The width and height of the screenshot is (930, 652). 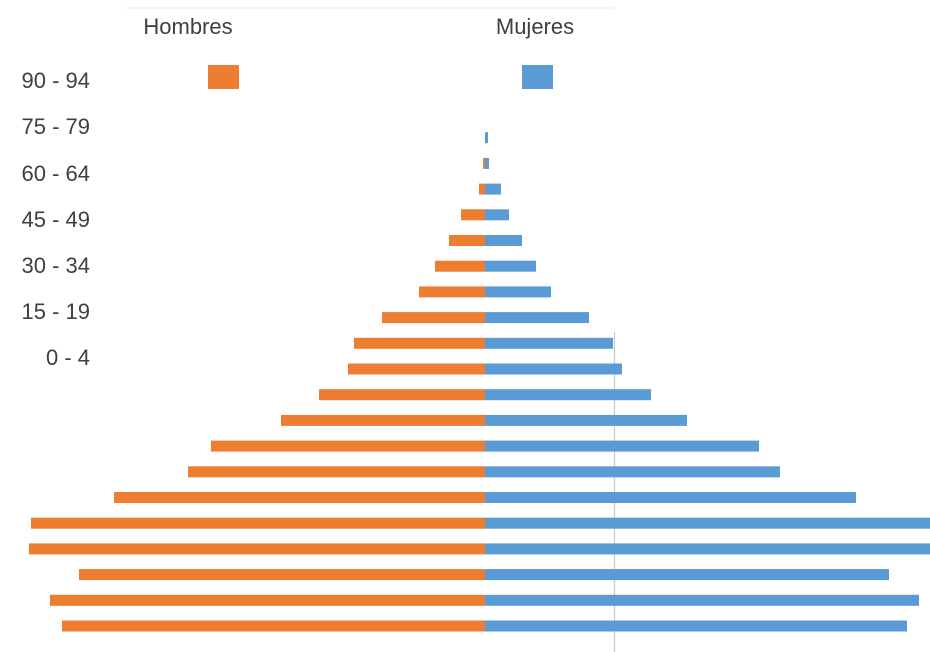 What do you see at coordinates (56, 311) in the screenshot?
I see `y-tick-label: 15 - 19` at bounding box center [56, 311].